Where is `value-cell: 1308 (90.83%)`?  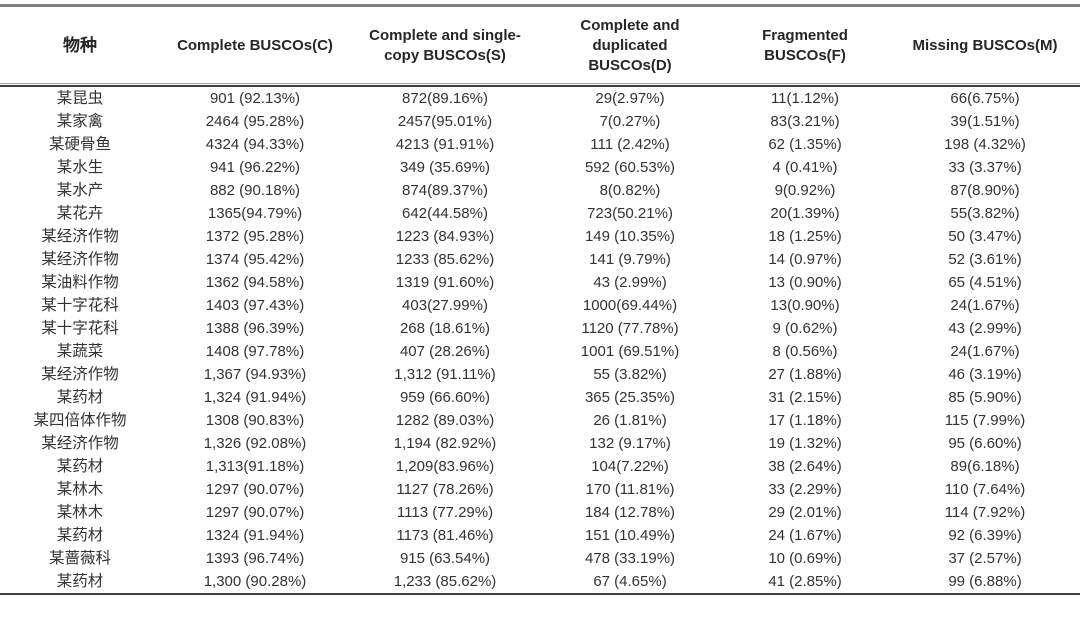 value-cell: 1308 (90.83%) is located at coordinates (255, 420).